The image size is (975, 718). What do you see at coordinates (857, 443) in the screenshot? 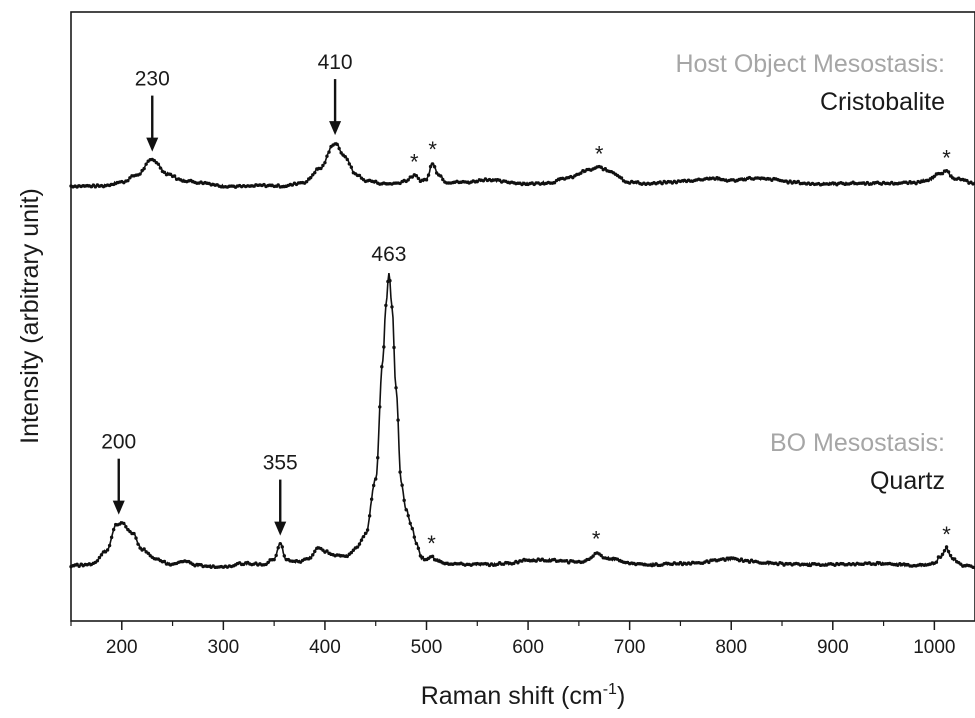
I see `series-label-bo-line1: BO Mesostasis:` at bounding box center [857, 443].